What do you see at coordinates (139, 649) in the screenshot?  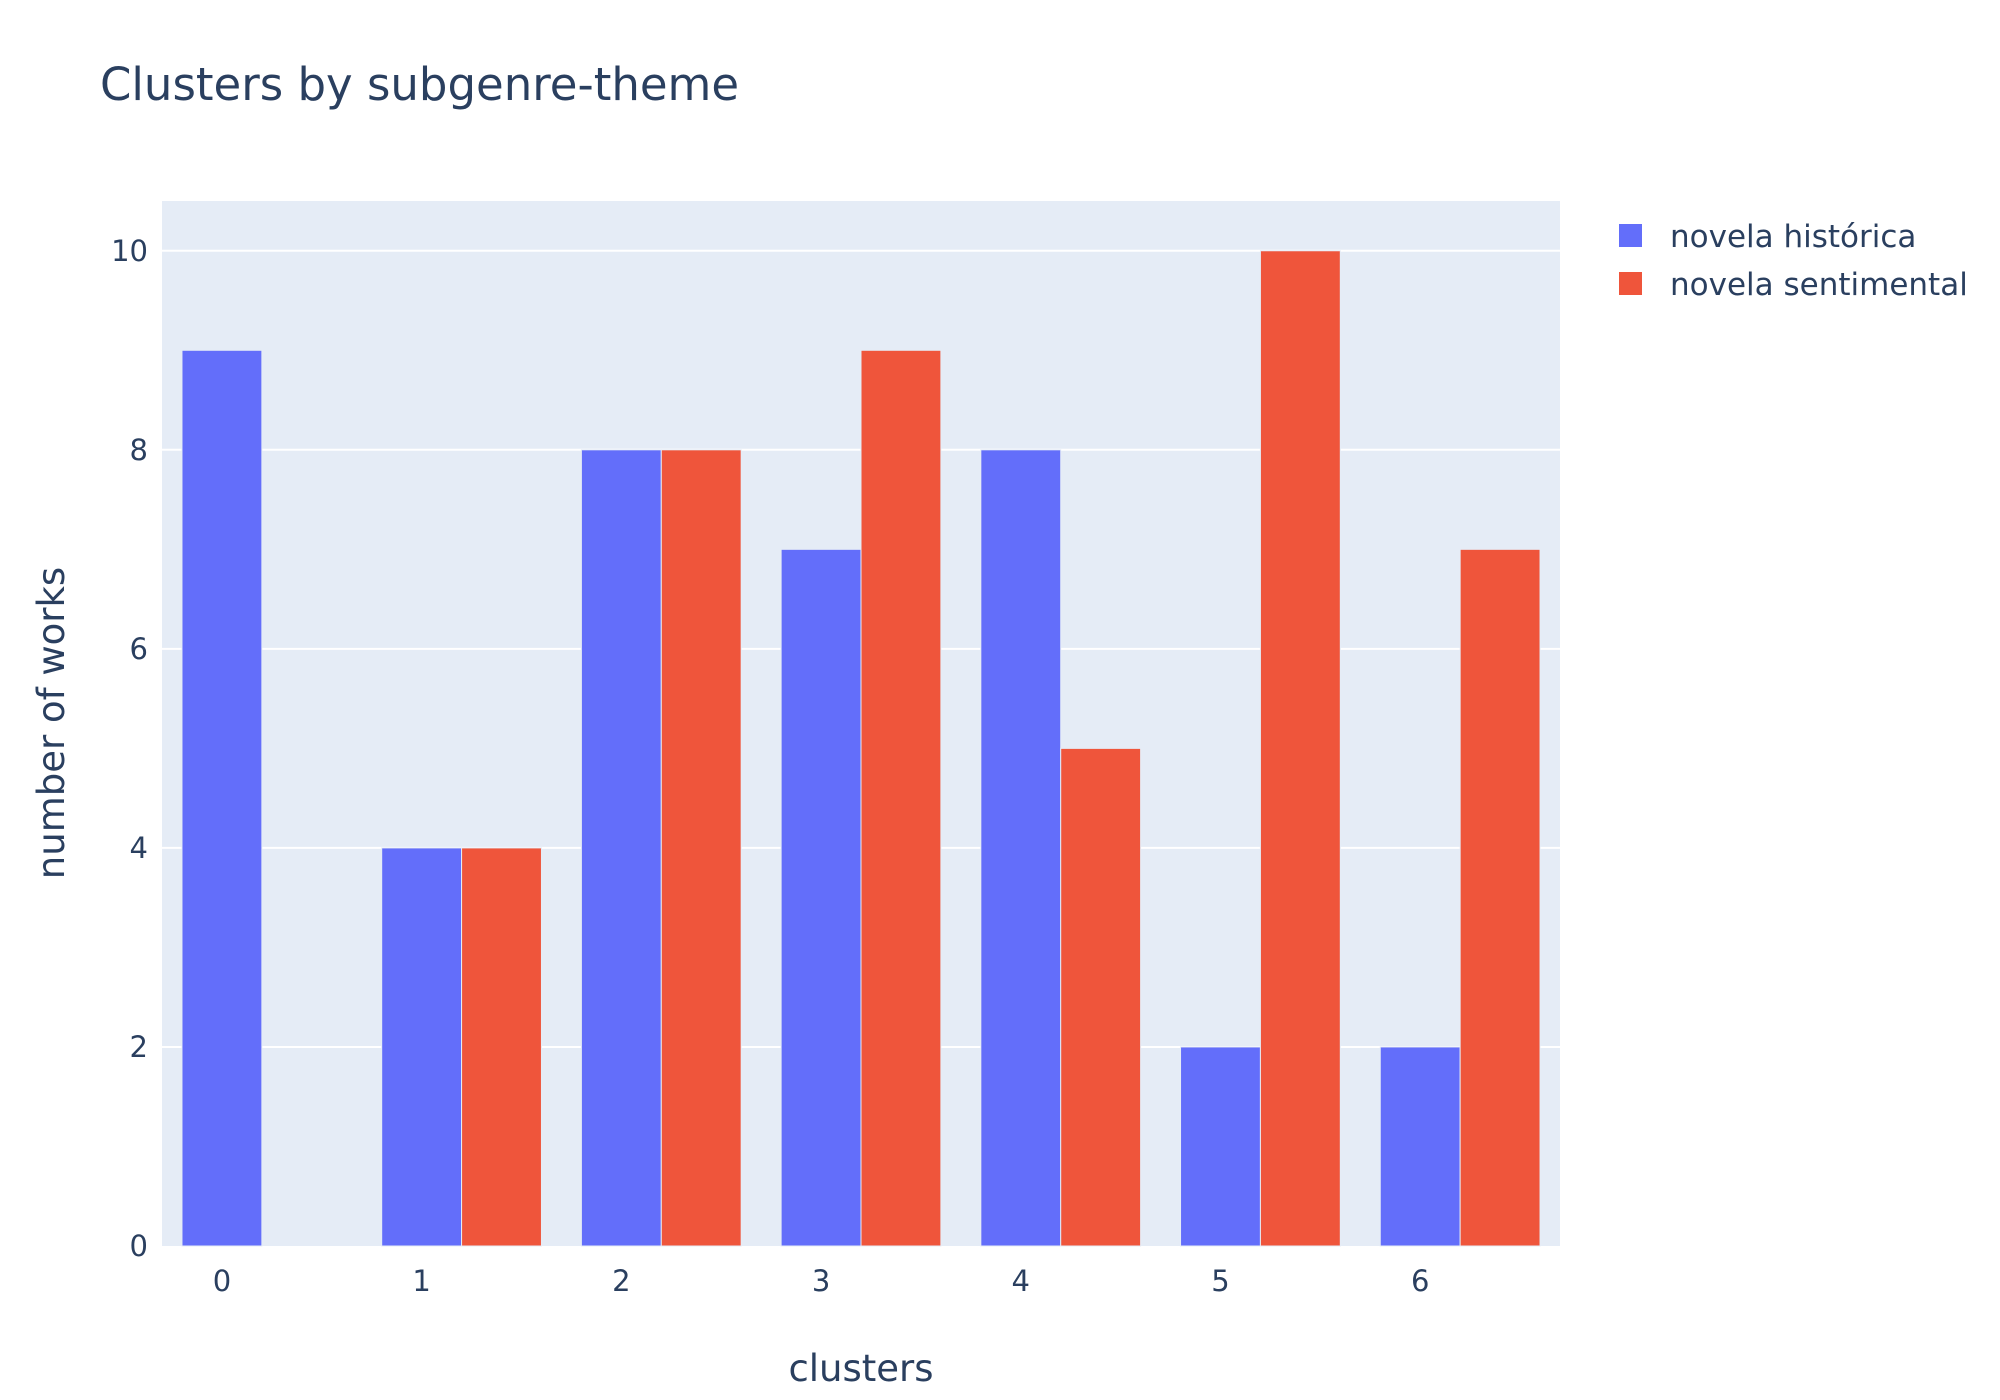 I see `y-tick-label: 6` at bounding box center [139, 649].